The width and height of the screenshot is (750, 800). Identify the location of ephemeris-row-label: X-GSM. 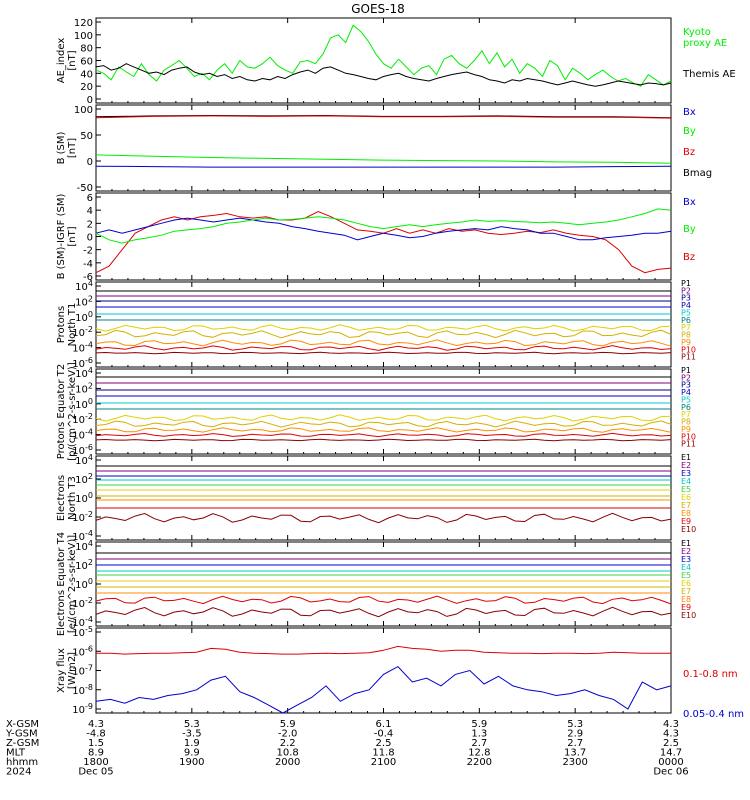
(22, 724).